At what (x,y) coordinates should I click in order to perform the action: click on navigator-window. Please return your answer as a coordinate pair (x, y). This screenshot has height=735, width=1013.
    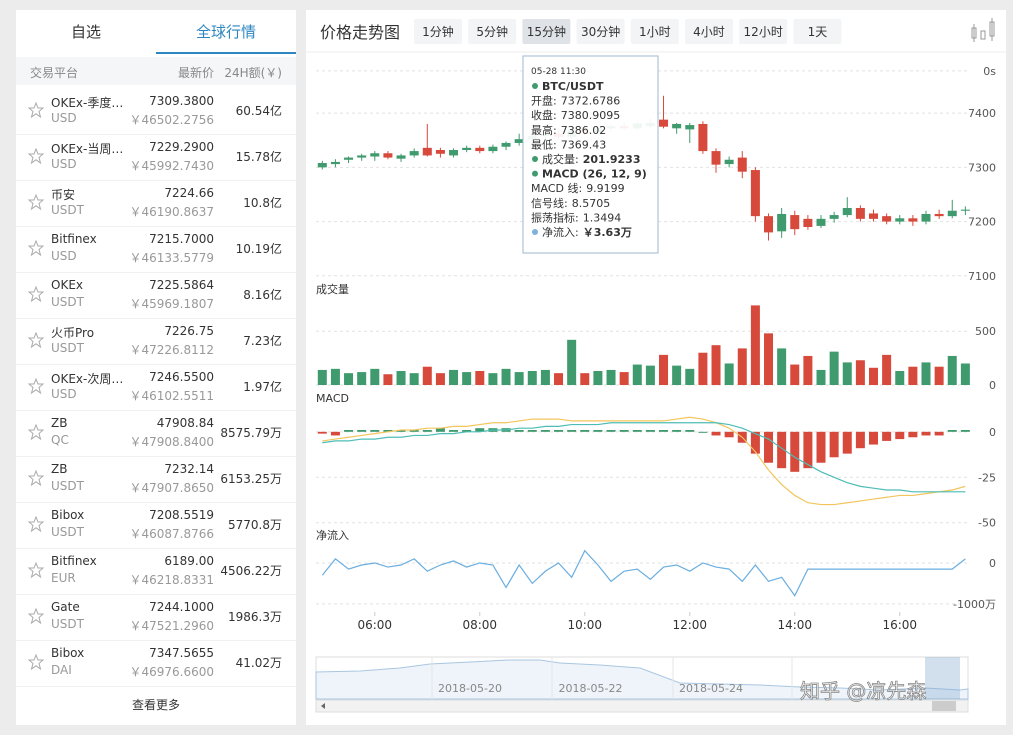
    Looking at the image, I should click on (942, 678).